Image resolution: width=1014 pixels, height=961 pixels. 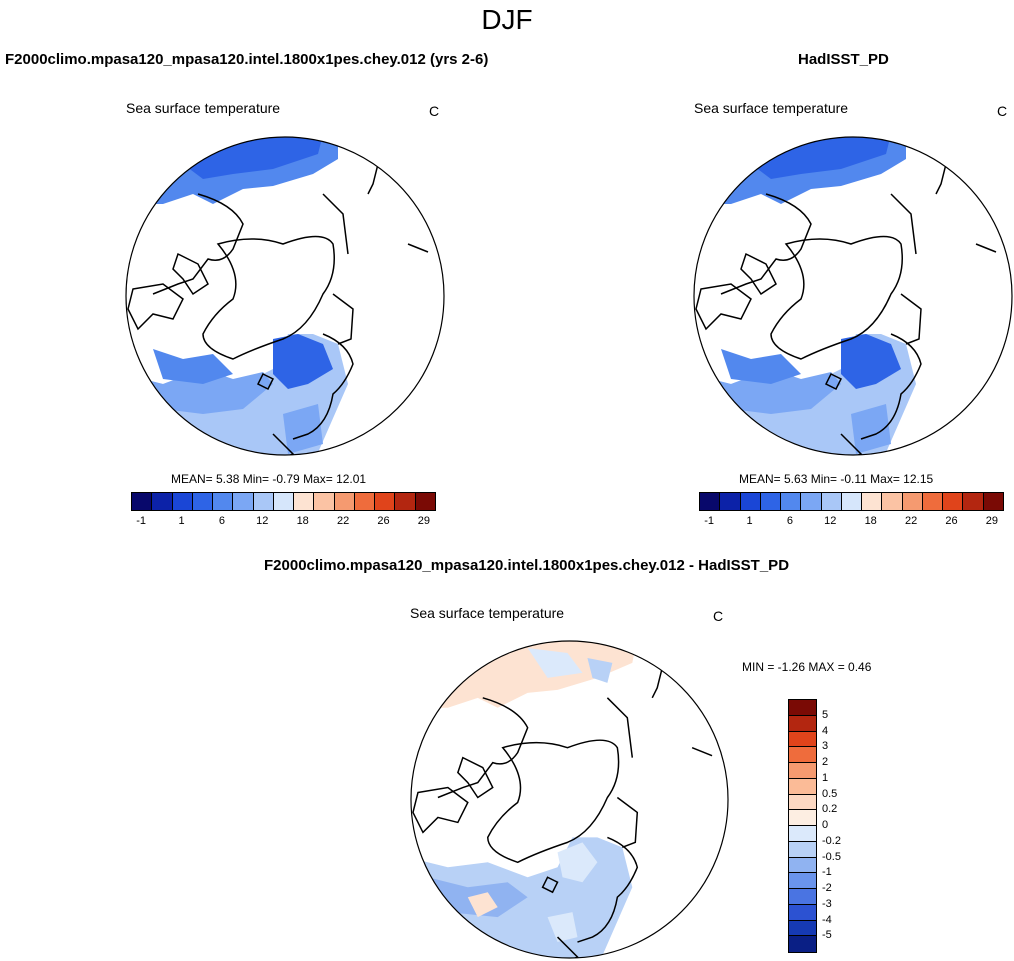 I want to click on colorbar-tick-label: -5, so click(x=827, y=935).